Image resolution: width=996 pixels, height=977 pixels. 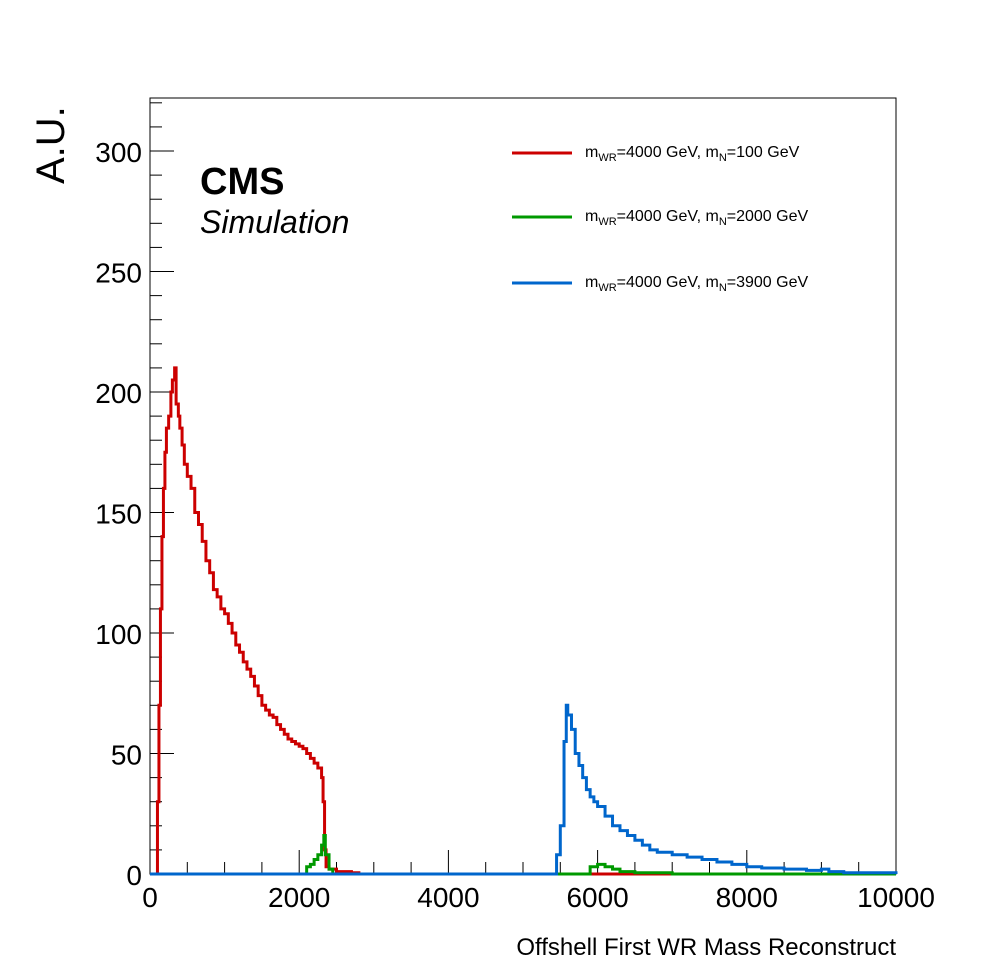 What do you see at coordinates (597, 897) in the screenshot?
I see `x-tick-label: 6000` at bounding box center [597, 897].